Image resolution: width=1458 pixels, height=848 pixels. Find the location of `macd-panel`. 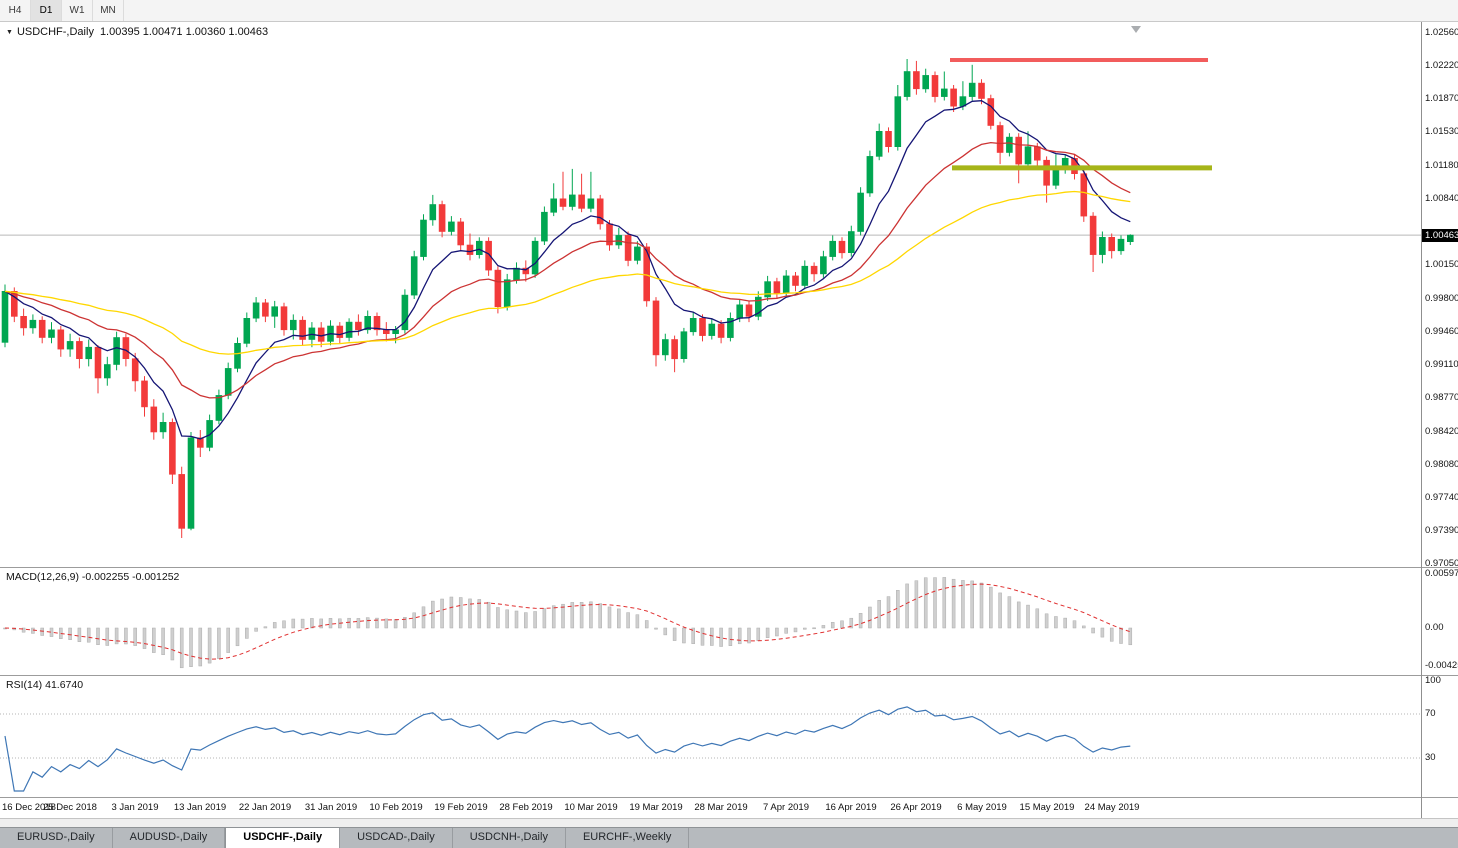

macd-panel is located at coordinates (710, 621).